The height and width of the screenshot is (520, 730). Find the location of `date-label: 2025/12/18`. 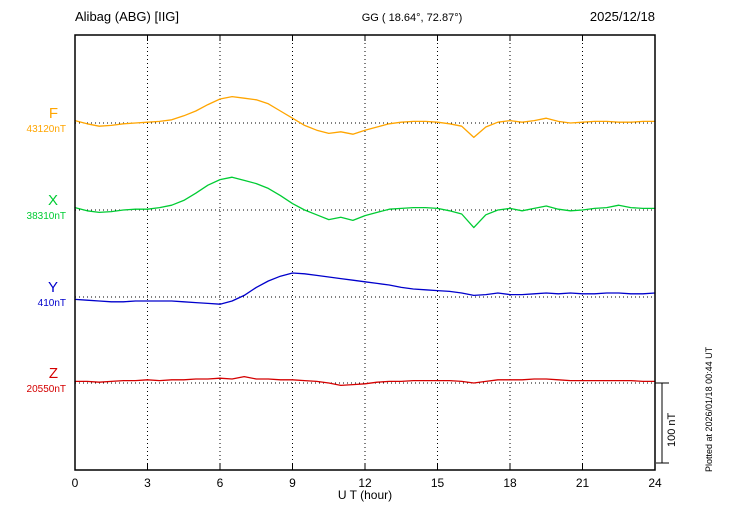

date-label: 2025/12/18 is located at coordinates (622, 16).